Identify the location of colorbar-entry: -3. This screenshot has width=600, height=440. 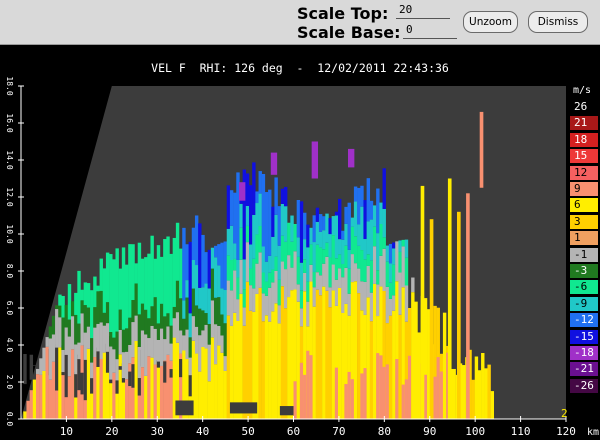
(584, 271).